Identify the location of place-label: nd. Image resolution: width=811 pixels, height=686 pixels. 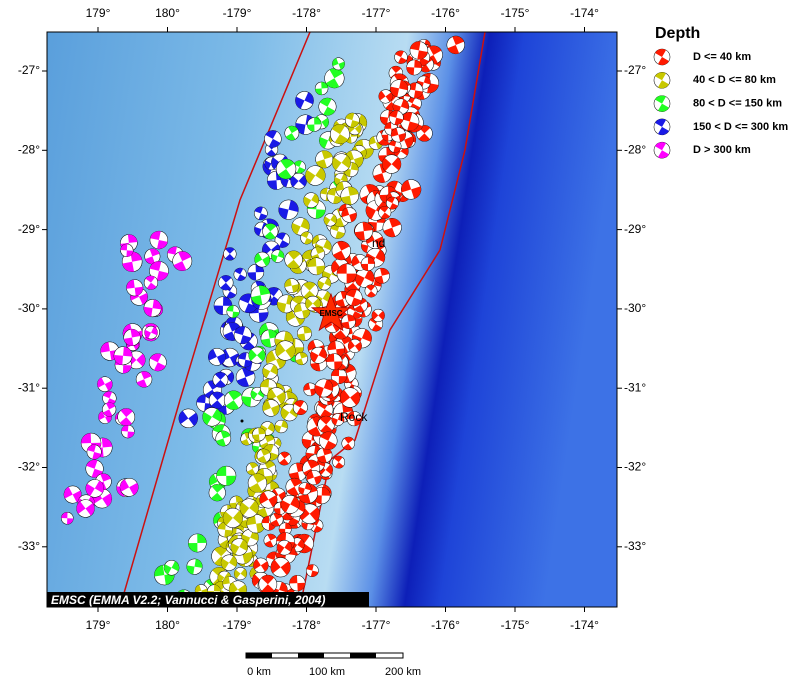
(378, 243).